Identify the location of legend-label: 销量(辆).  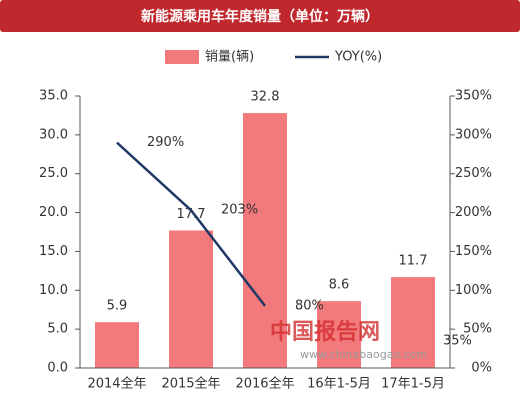
(229, 57).